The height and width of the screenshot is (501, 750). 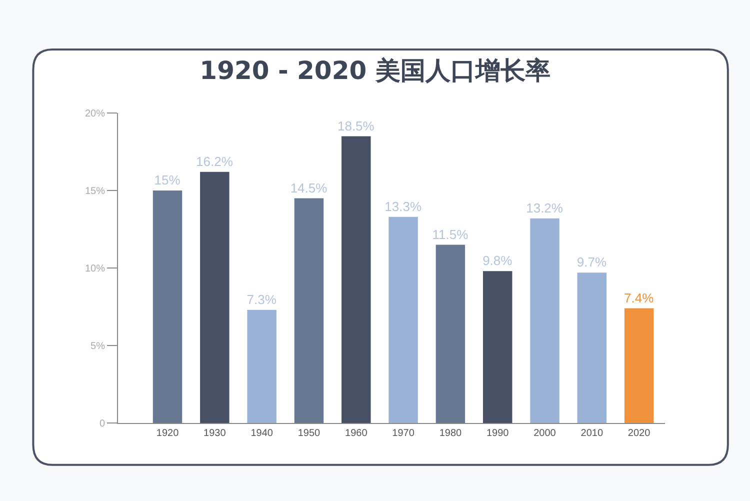 What do you see at coordinates (592, 433) in the screenshot?
I see `x-tick-label: 2010` at bounding box center [592, 433].